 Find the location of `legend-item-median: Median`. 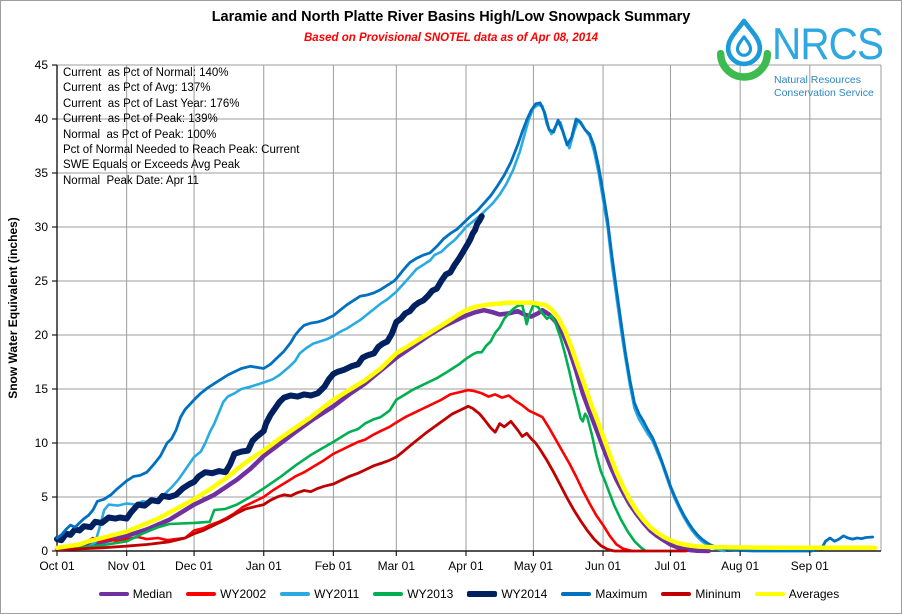

legend-item-median: Median is located at coordinates (135, 594).